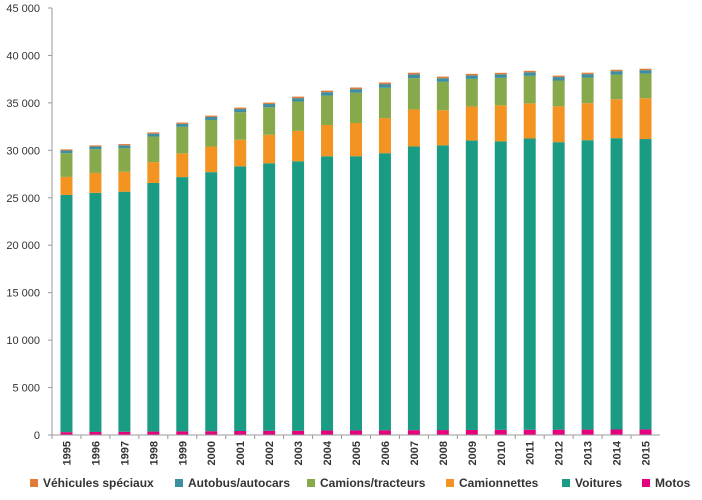  I want to click on x-tick-label: 2007, so click(415, 453).